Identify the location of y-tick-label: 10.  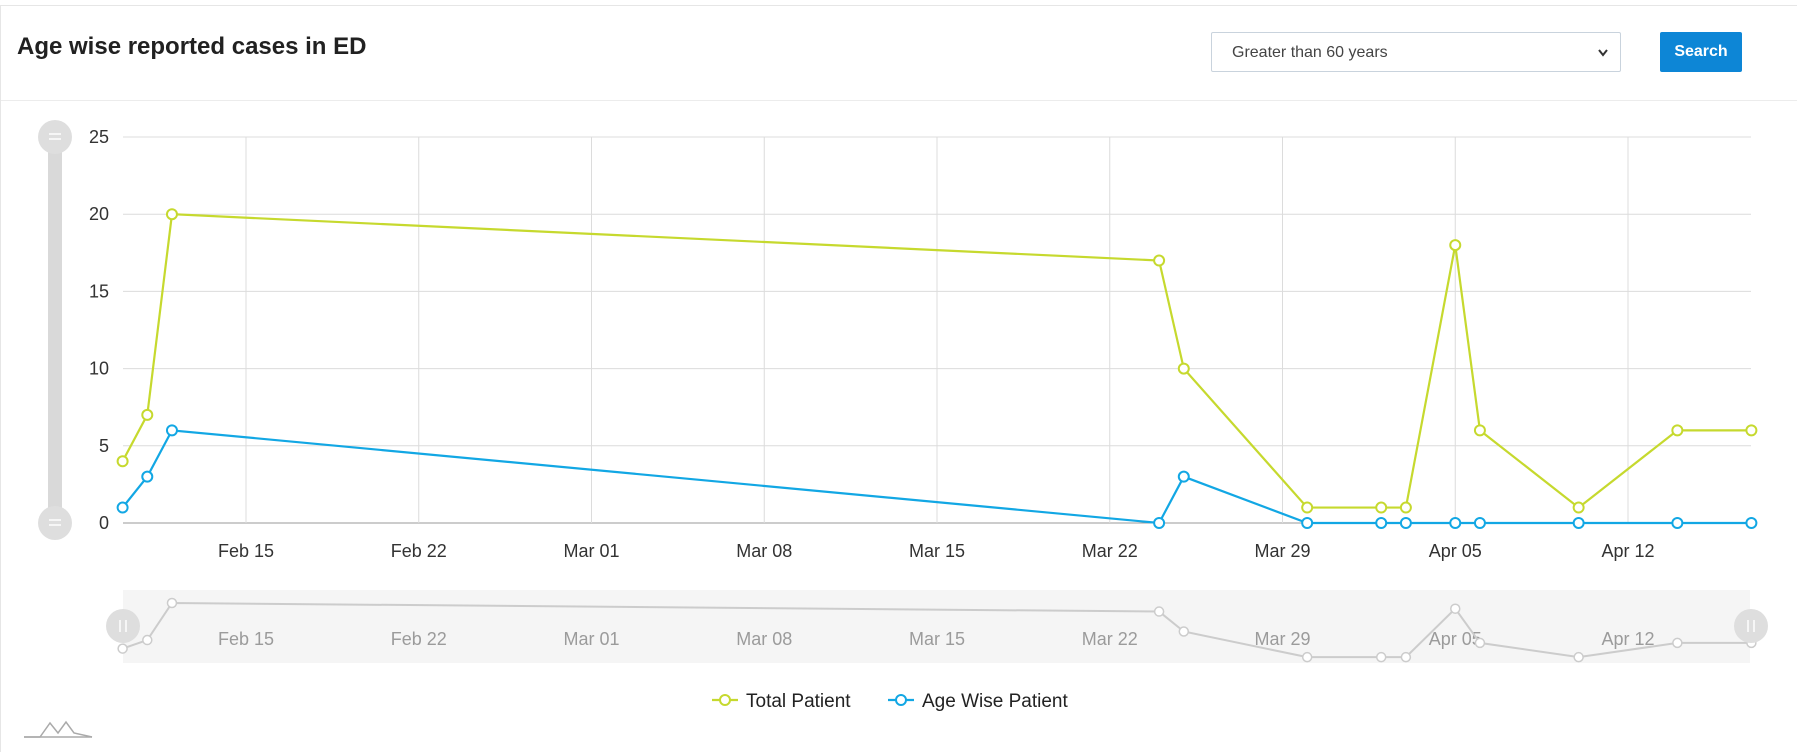
(99, 369).